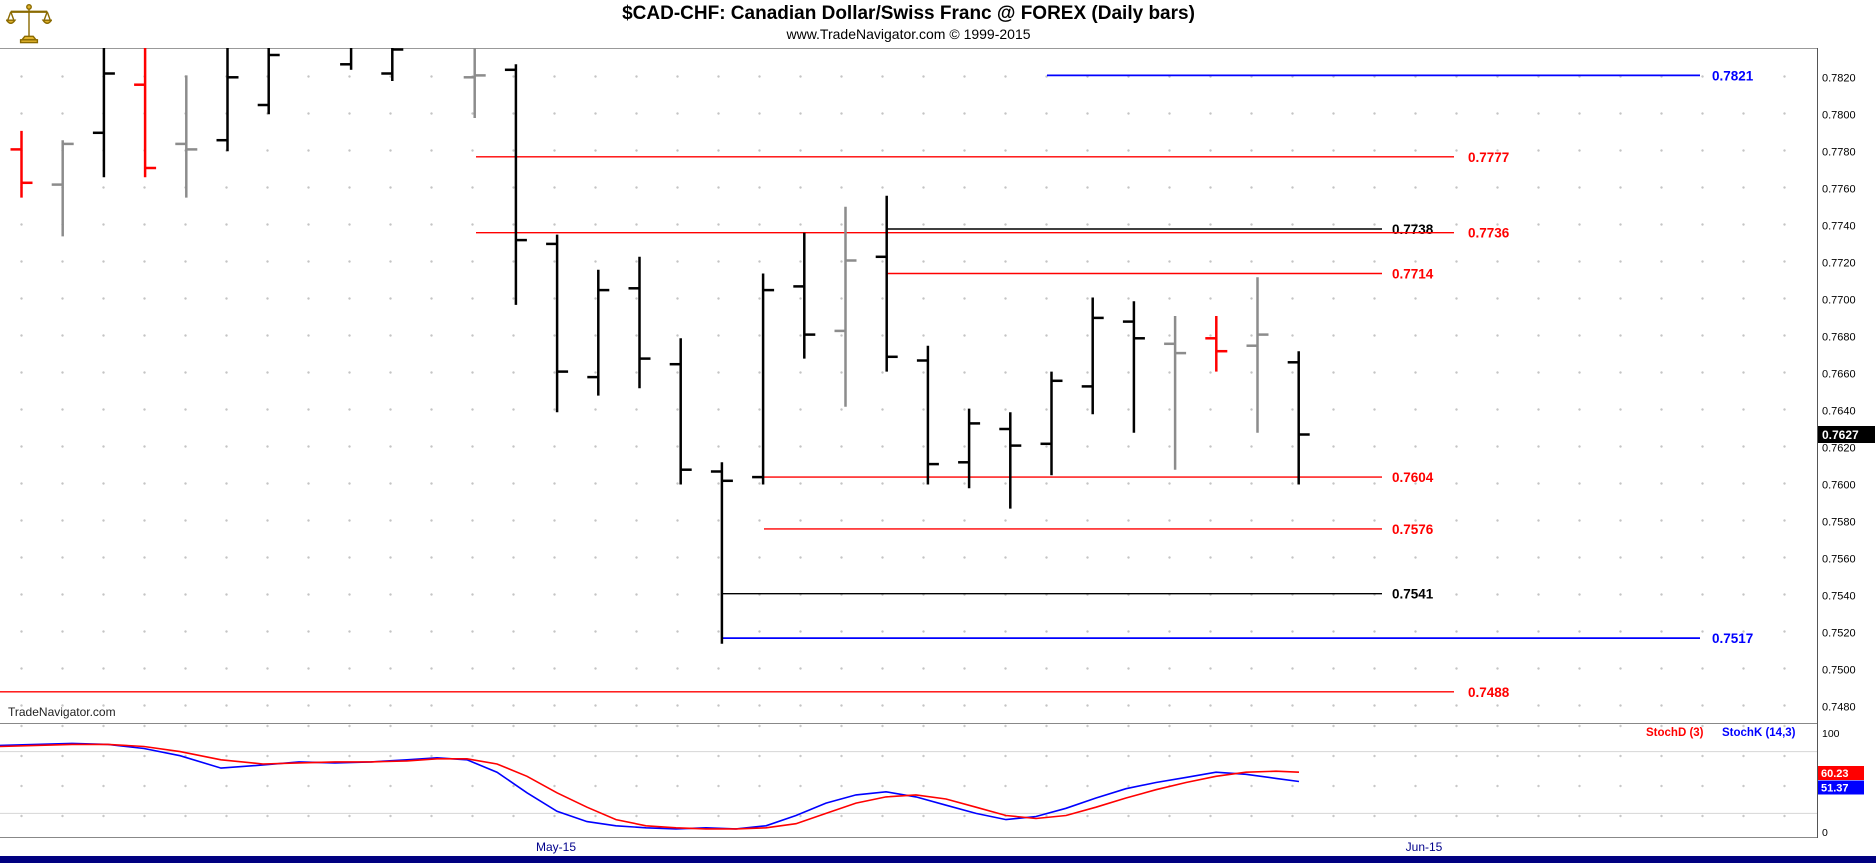 This screenshot has width=1876, height=863. What do you see at coordinates (1839, 523) in the screenshot?
I see `price-axis-tick: 0.7580` at bounding box center [1839, 523].